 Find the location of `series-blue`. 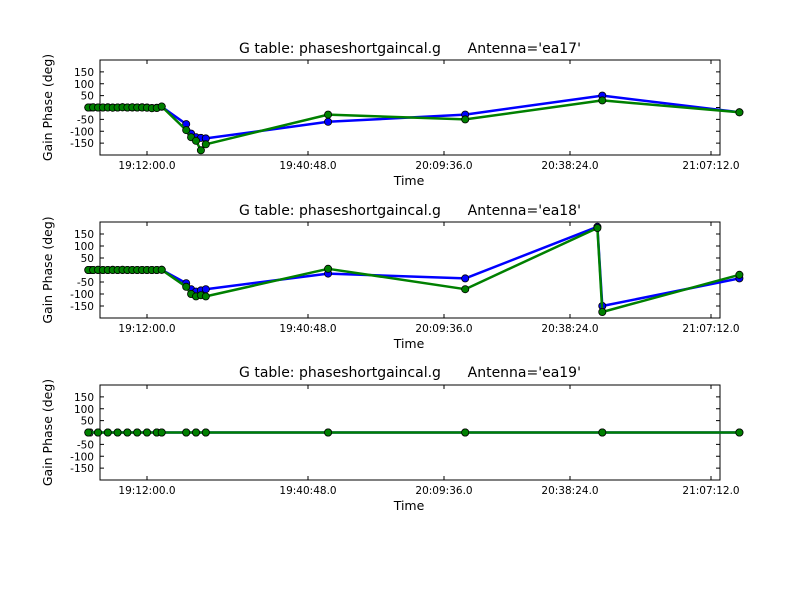

series-blue is located at coordinates (414, 266).